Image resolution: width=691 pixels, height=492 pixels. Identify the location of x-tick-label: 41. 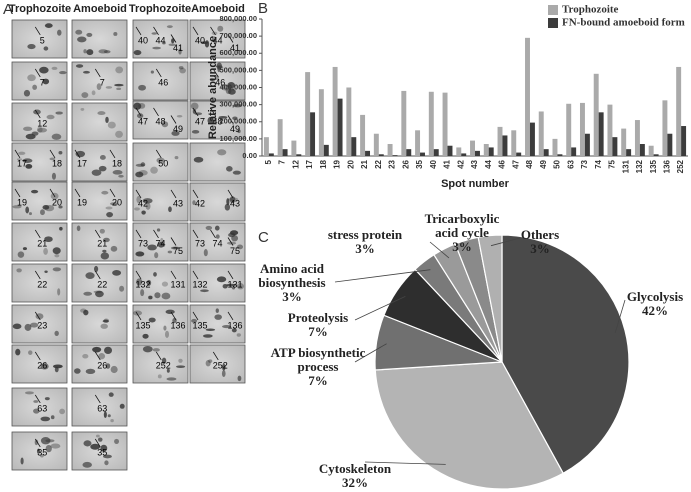
(447, 163).